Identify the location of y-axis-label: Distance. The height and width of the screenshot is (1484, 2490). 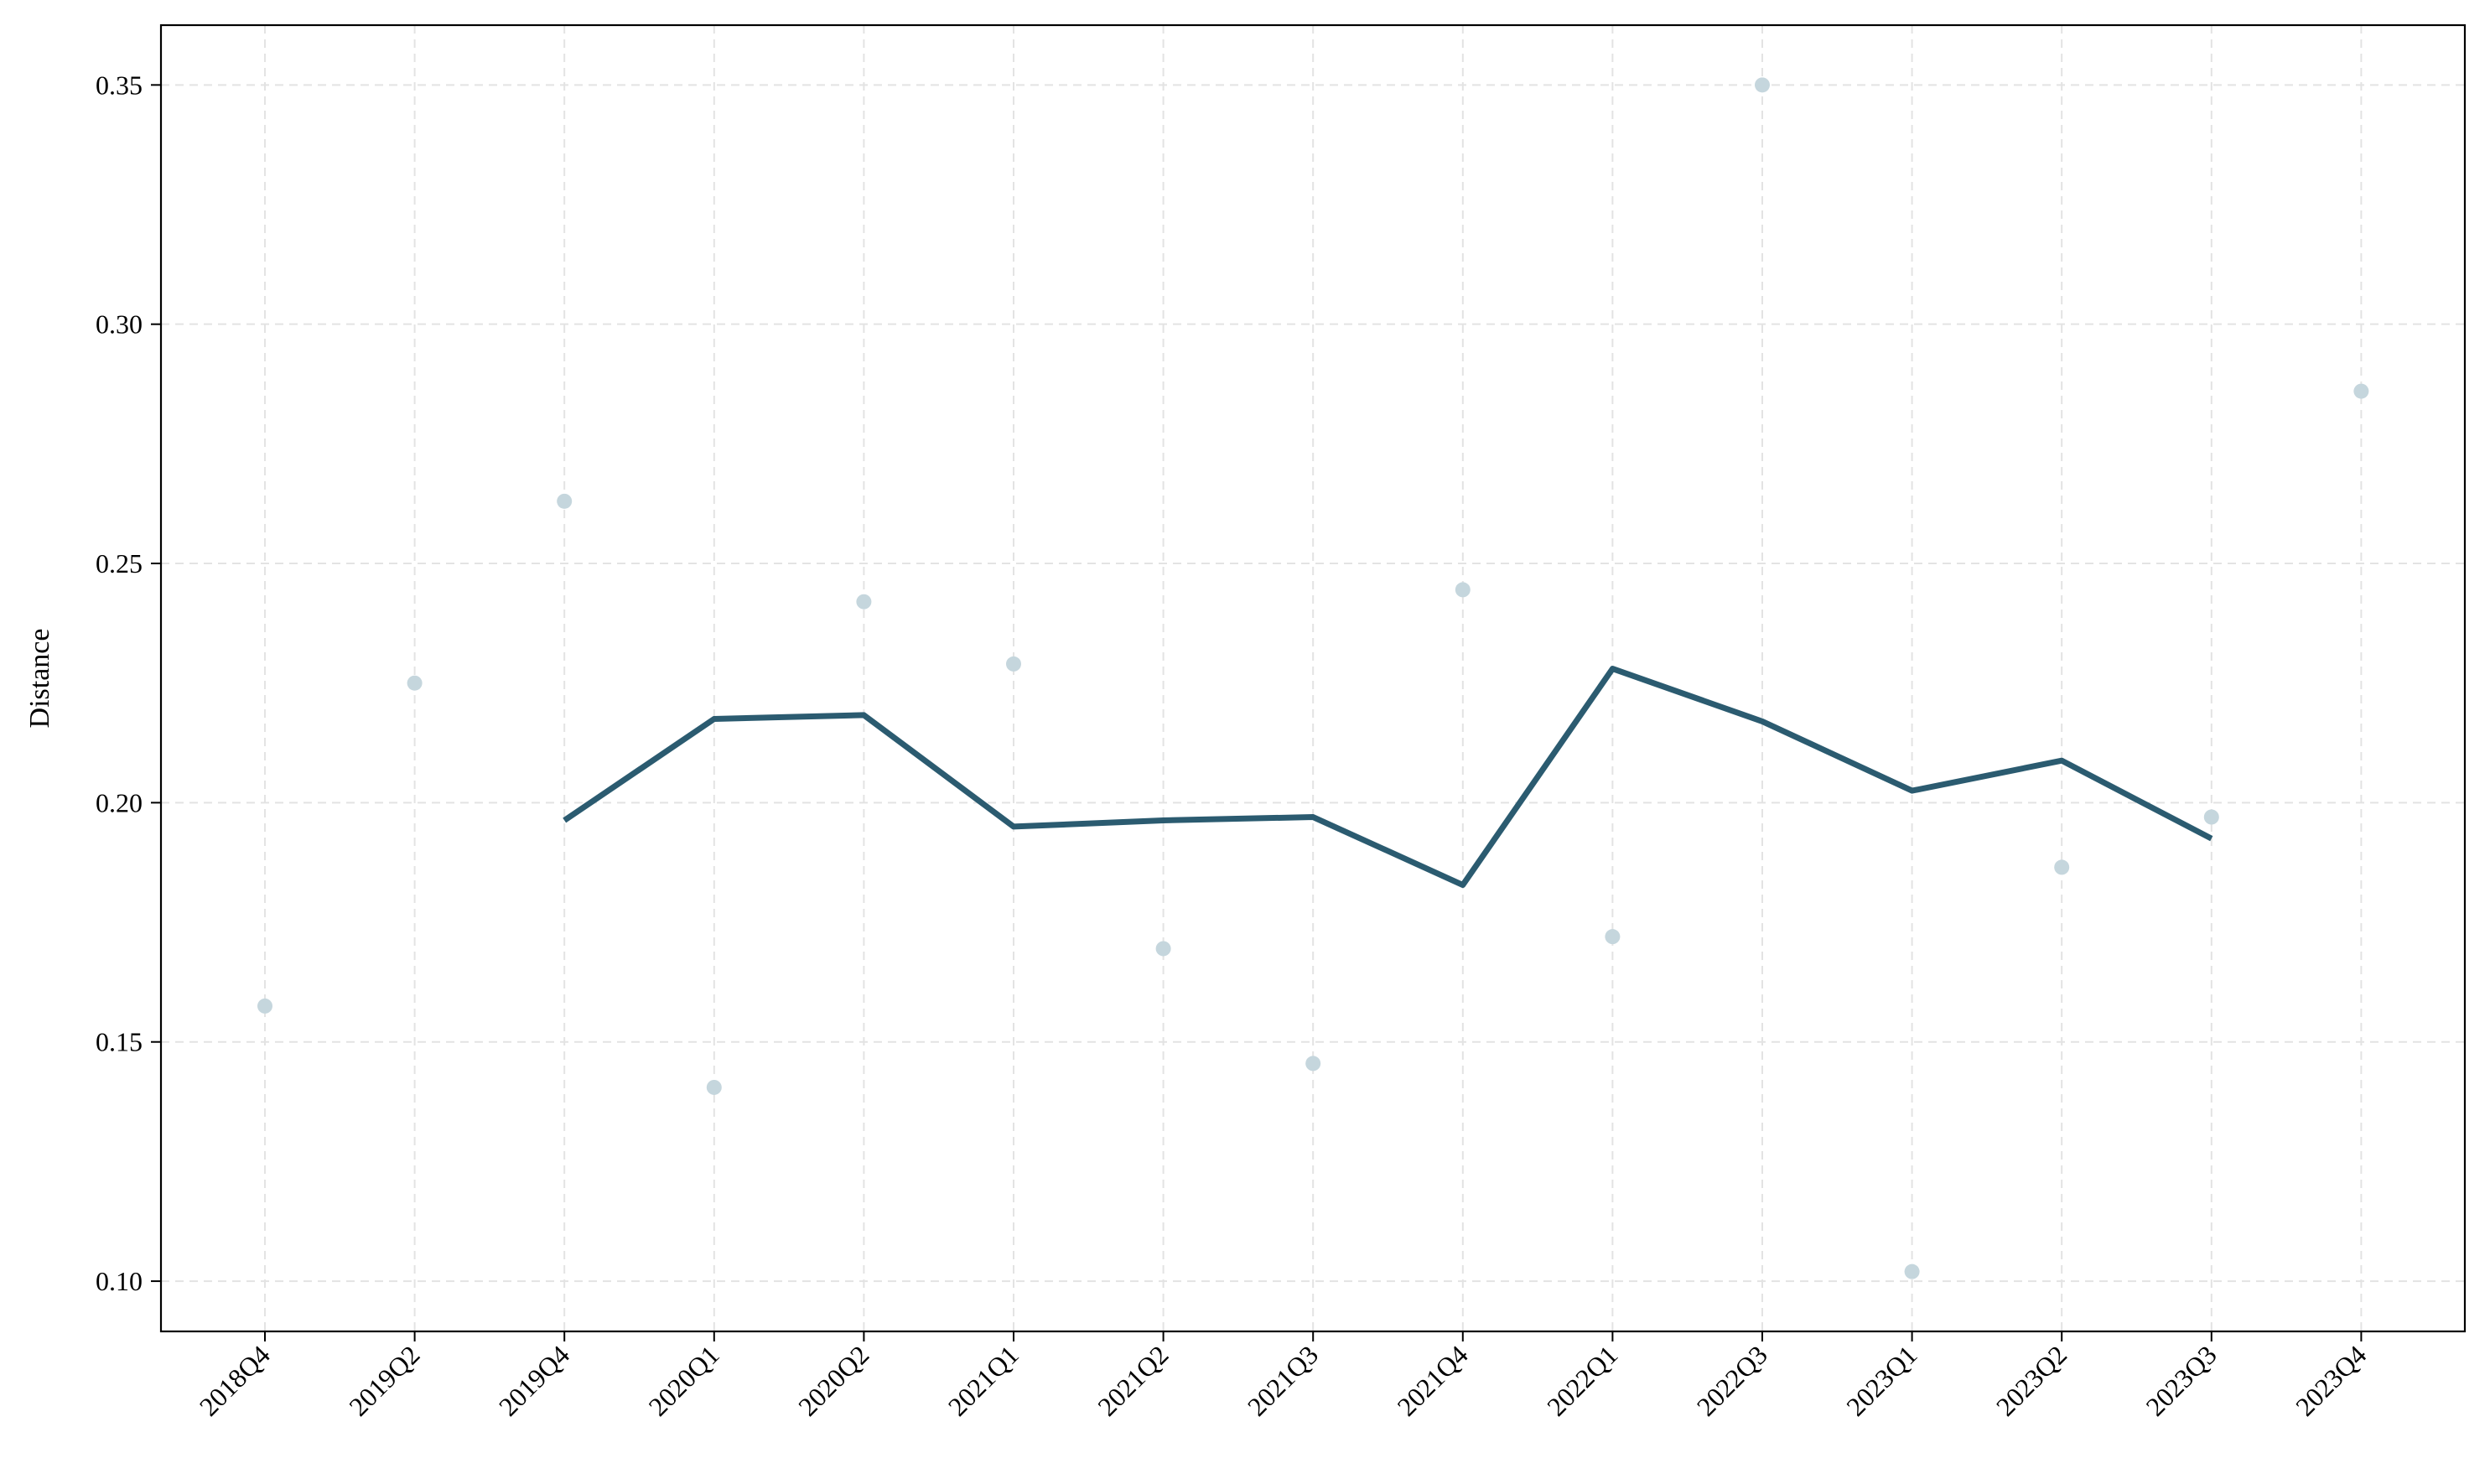
(39, 679).